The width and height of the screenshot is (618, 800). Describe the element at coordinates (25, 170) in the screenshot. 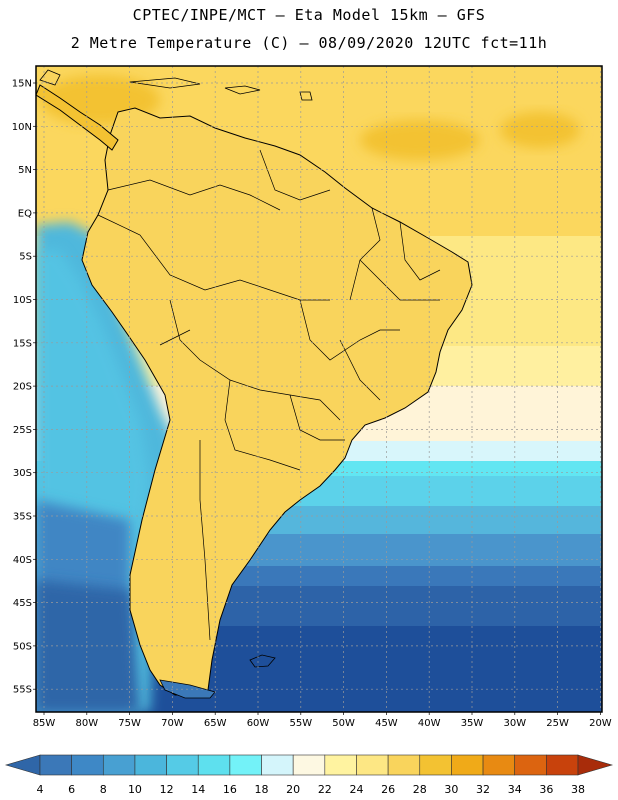

I see `lat-label: 5N` at that location.